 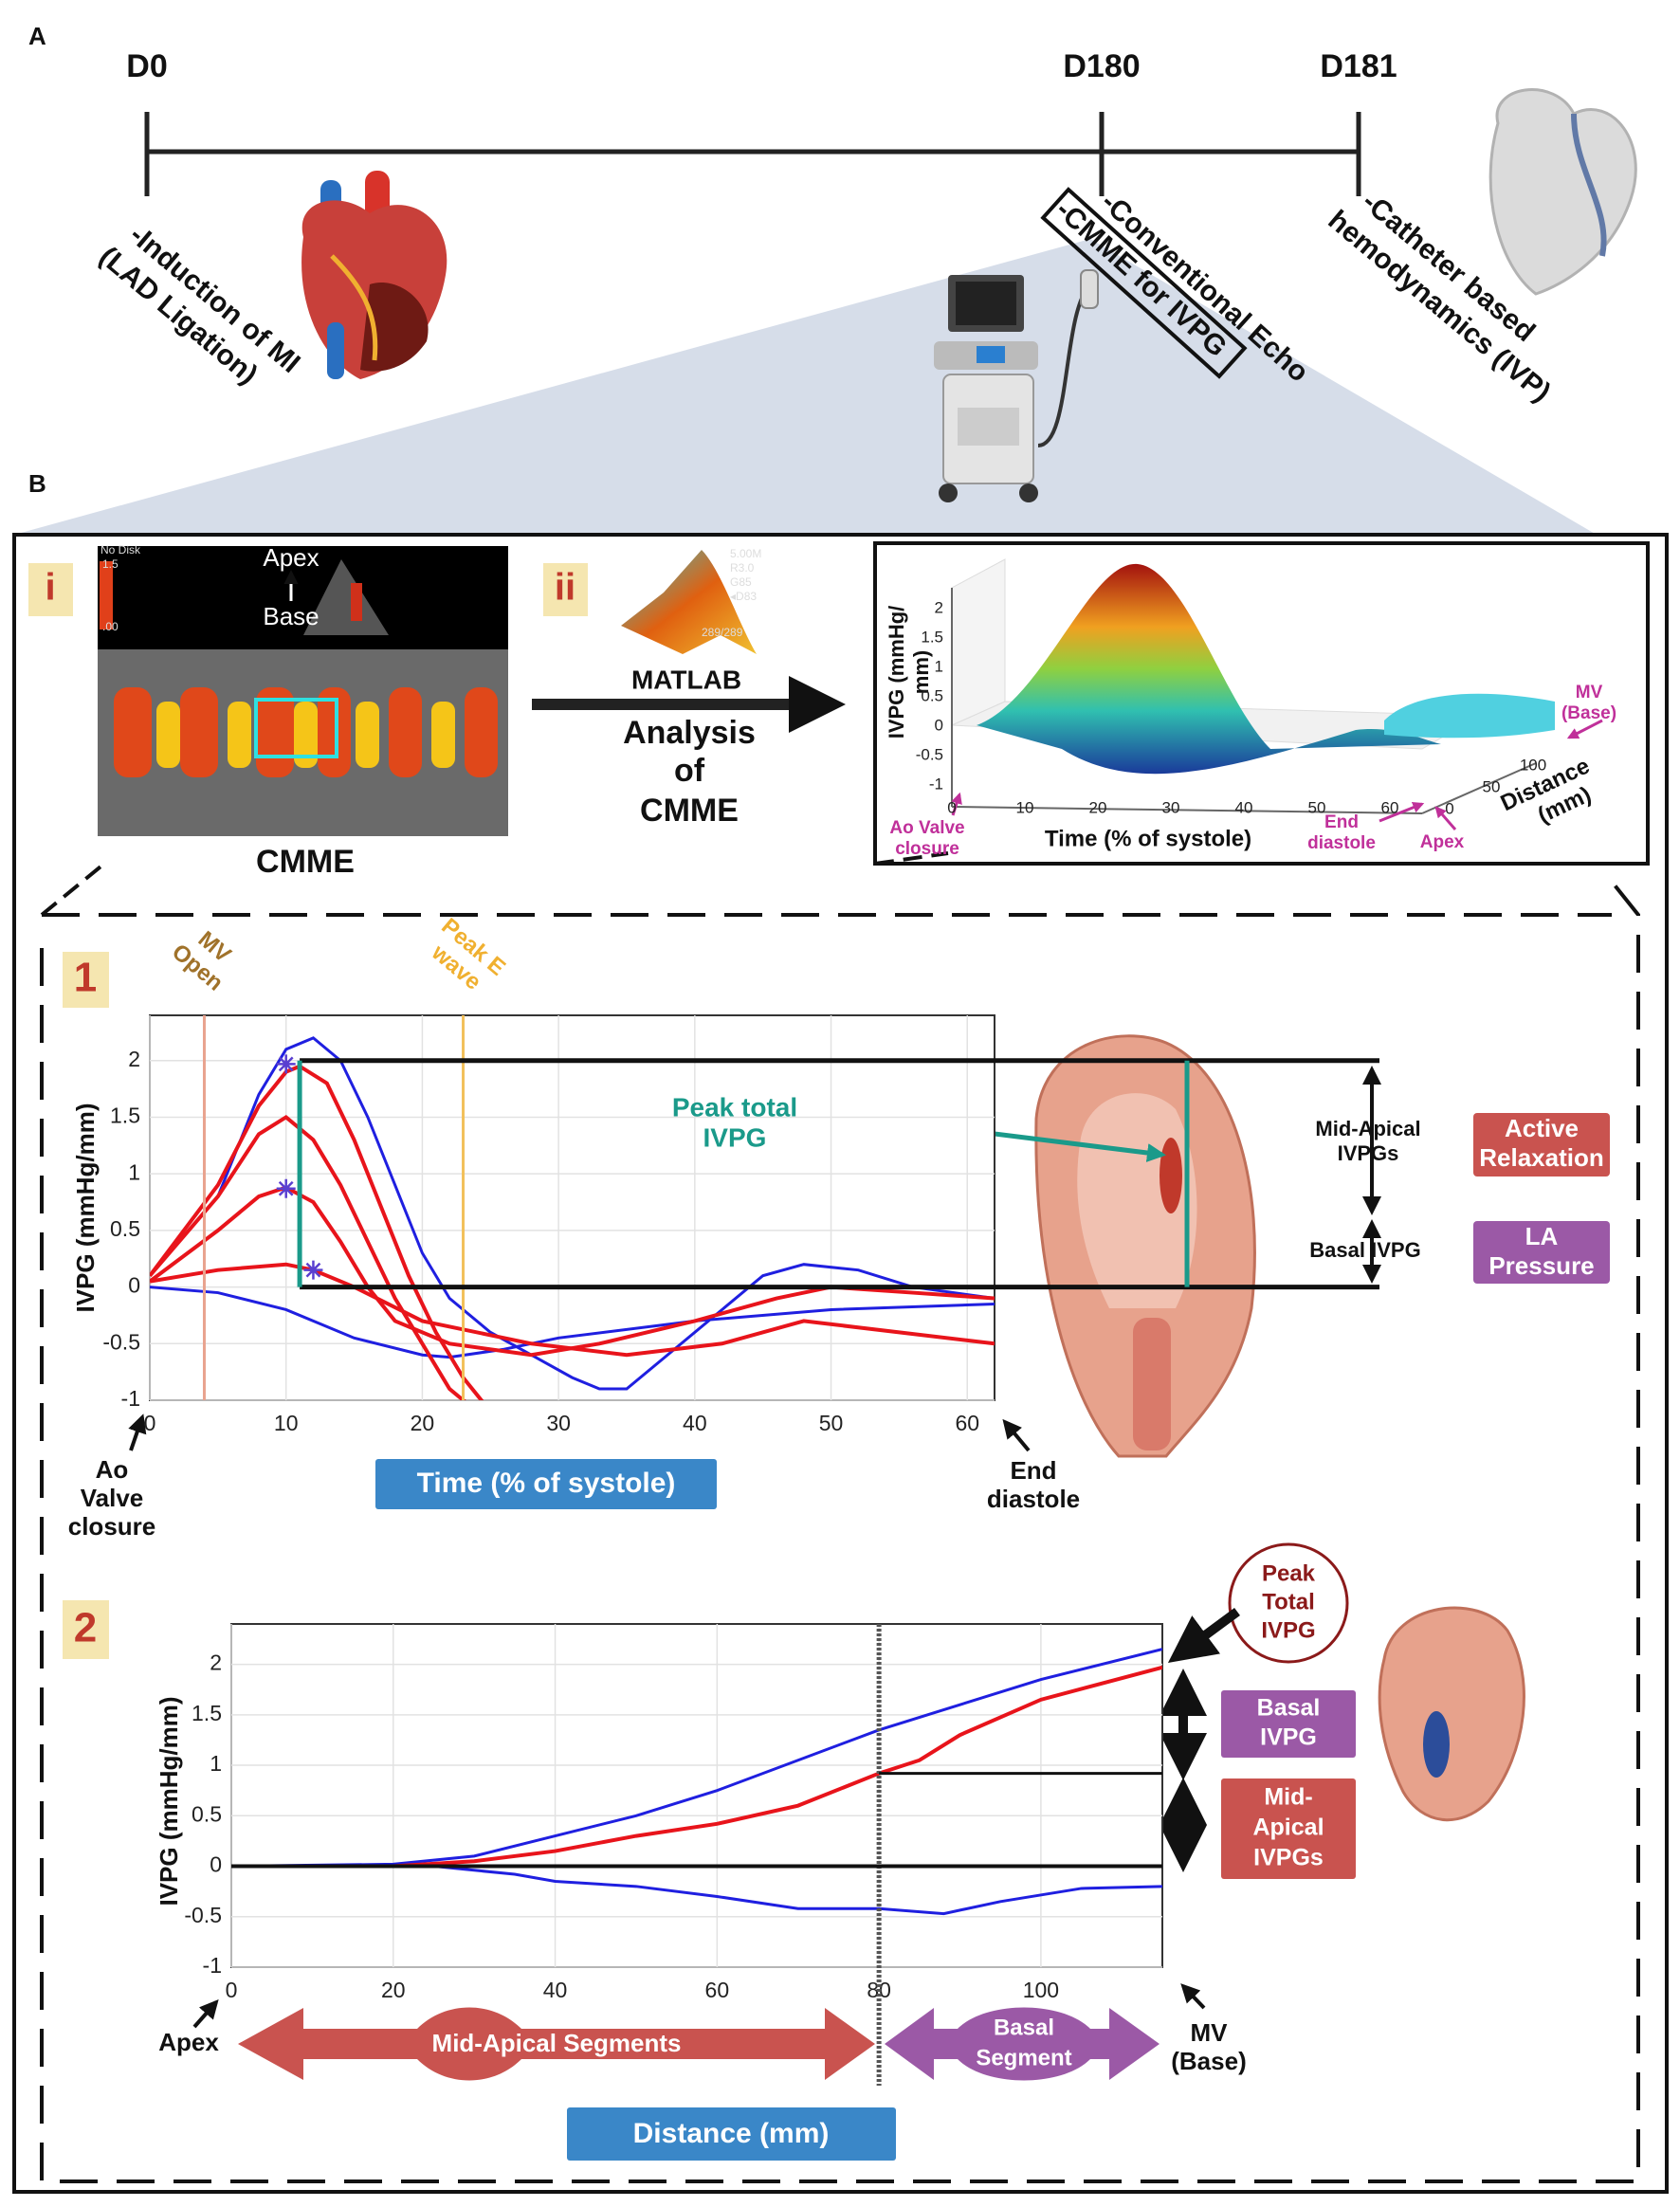 What do you see at coordinates (1562, 192) in the screenshot?
I see `catheter-heart-icon` at bounding box center [1562, 192].